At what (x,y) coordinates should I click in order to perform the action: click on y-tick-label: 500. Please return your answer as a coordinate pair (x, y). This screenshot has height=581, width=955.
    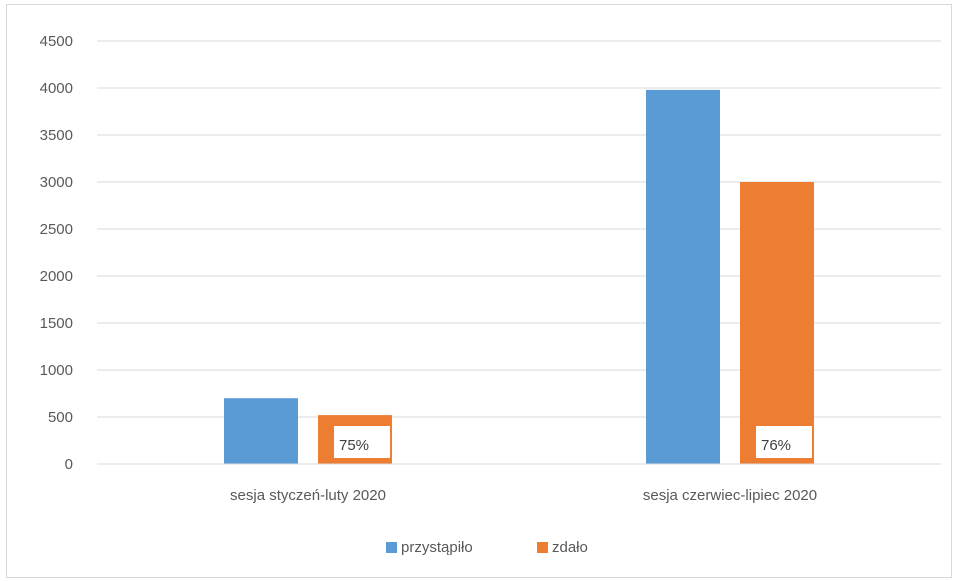
    Looking at the image, I should click on (60, 417).